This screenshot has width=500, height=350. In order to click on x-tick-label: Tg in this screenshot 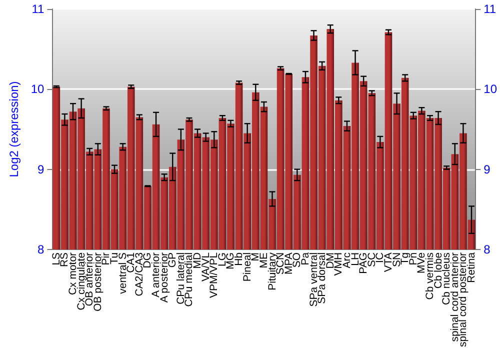, I will do `click(405, 258)`.